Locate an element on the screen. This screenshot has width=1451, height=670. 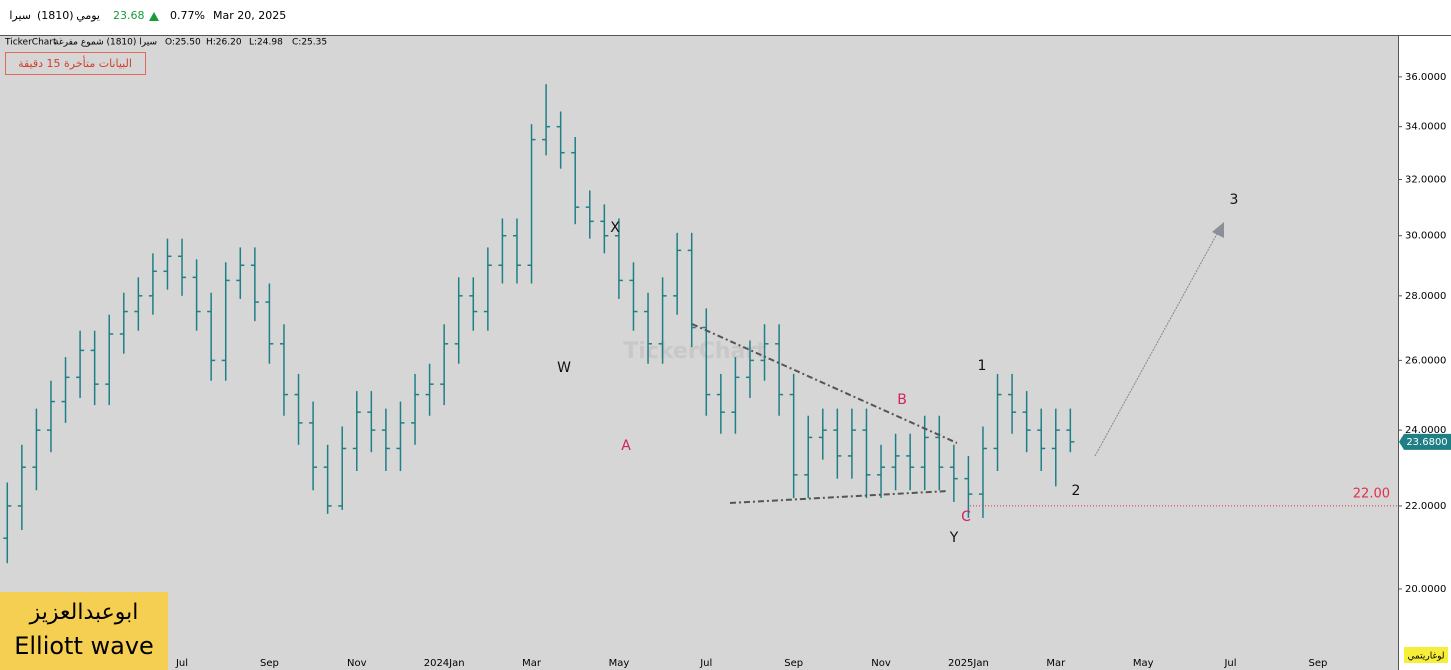
last-price-tag is located at coordinates (1425, 441).